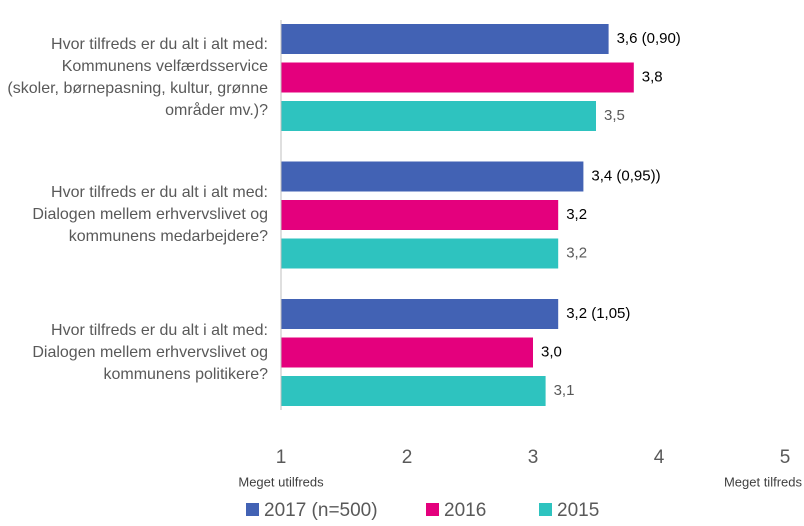 This screenshot has width=804, height=526. Describe the element at coordinates (407, 457) in the screenshot. I see `x-tick-label: 2` at that location.